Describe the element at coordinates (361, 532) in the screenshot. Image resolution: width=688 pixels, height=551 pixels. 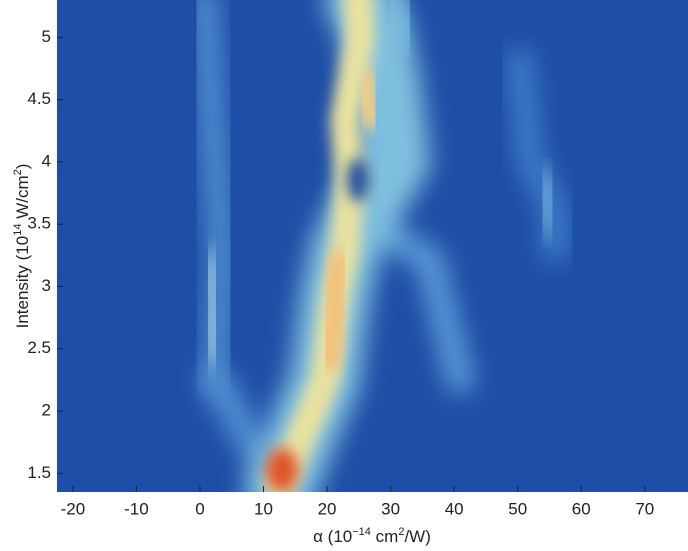
I see `superscript: −14` at that location.